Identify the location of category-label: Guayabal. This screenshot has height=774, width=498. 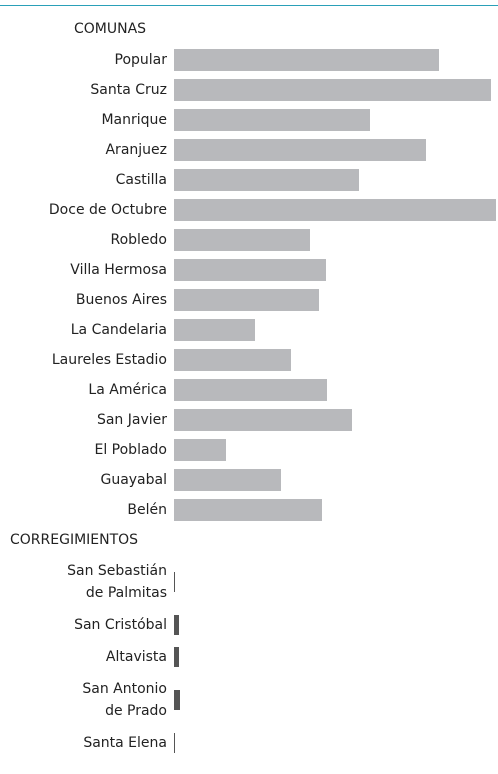
(133, 480).